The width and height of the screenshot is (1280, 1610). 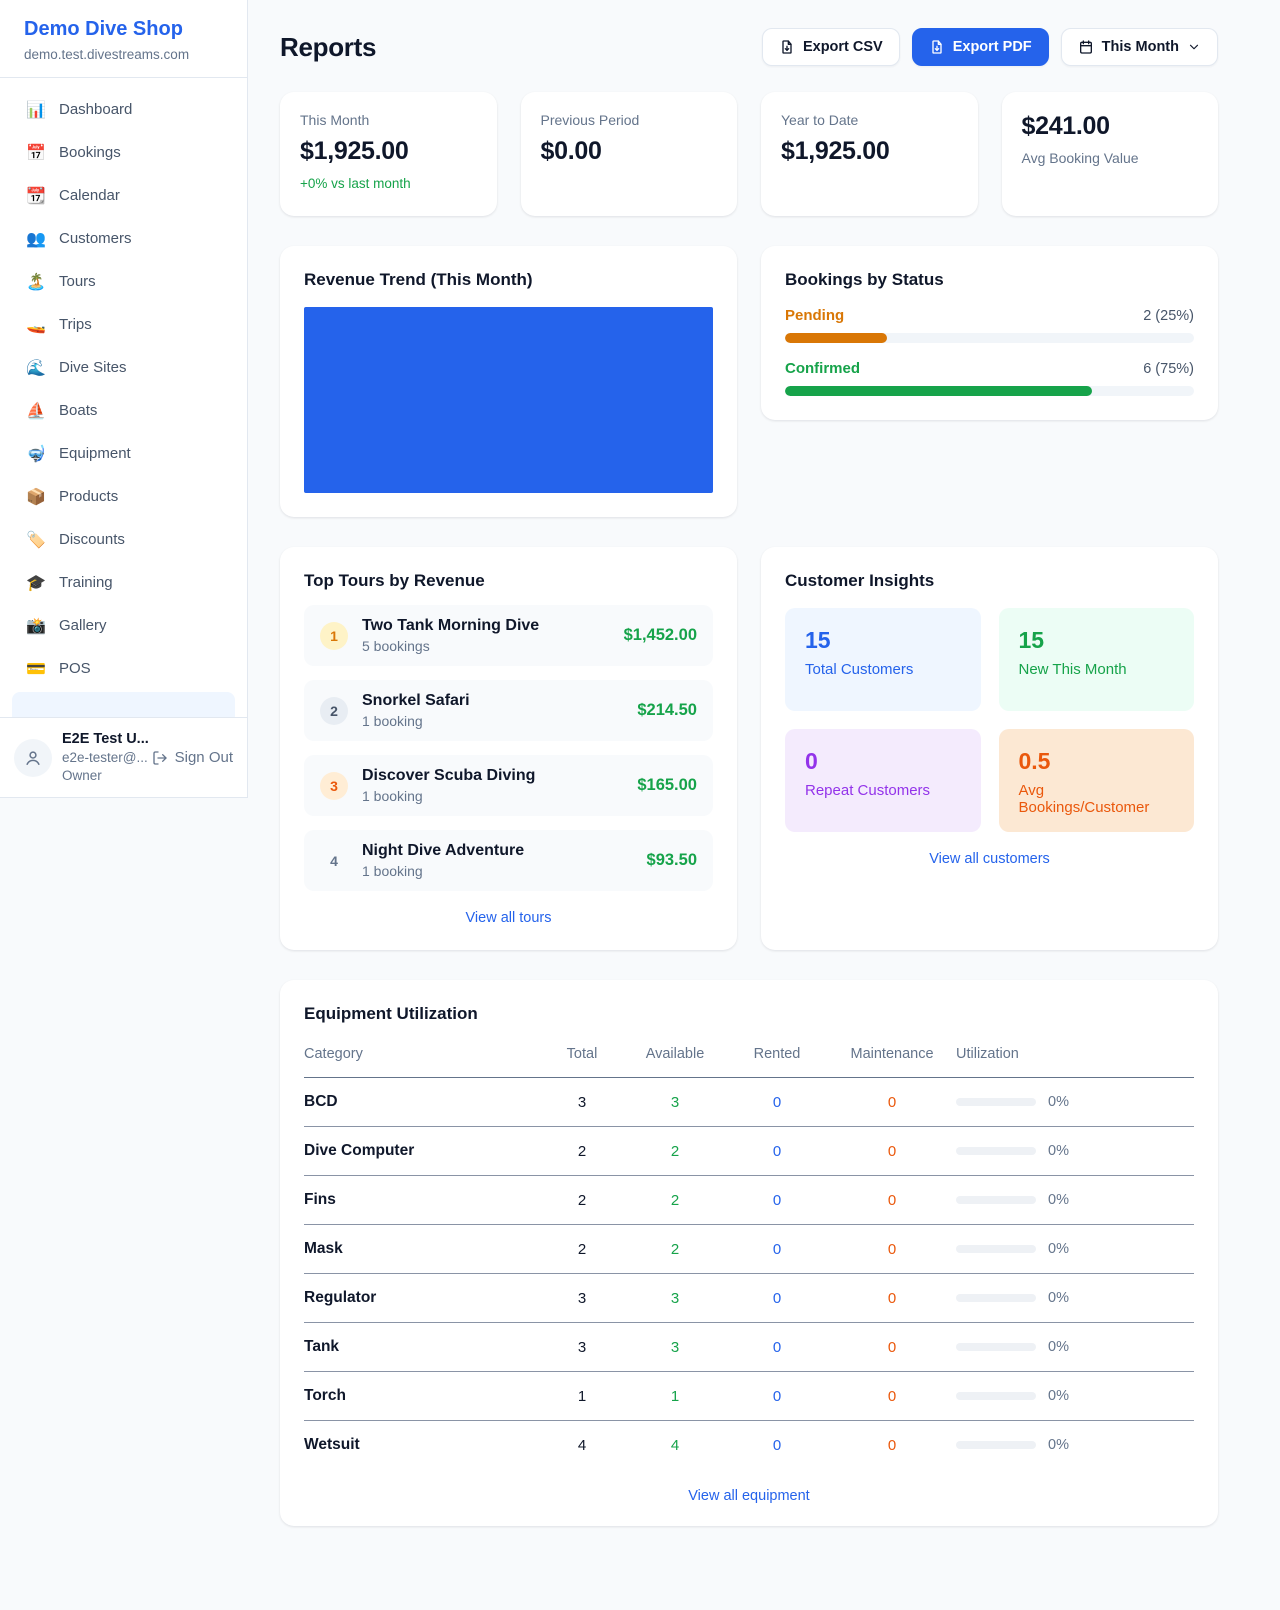 I want to click on sidebar-item-boats: ⛵ Boats, so click(x=62, y=411).